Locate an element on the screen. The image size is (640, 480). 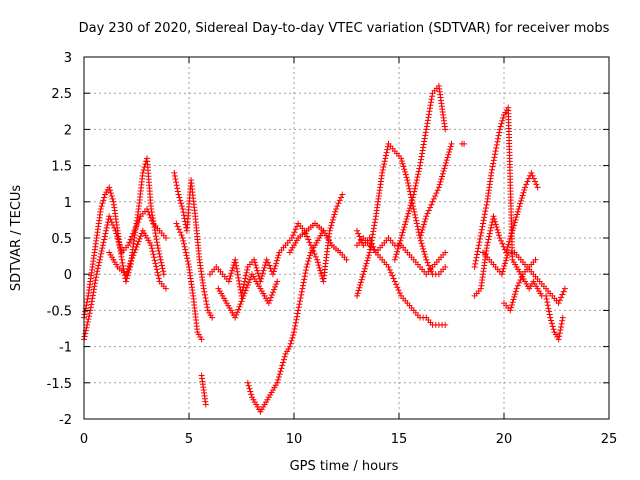
y-tick-label: 1 is located at coordinates (68, 203).